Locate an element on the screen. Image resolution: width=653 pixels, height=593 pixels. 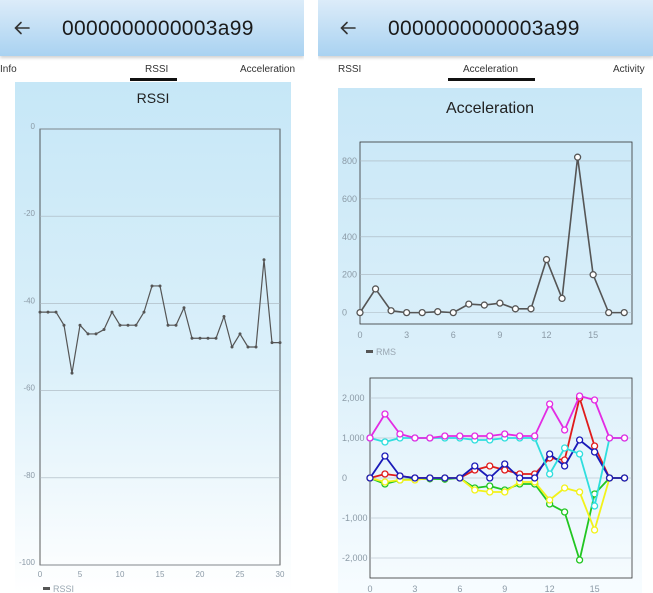
y-tick-label: 200 is located at coordinates (349, 275).